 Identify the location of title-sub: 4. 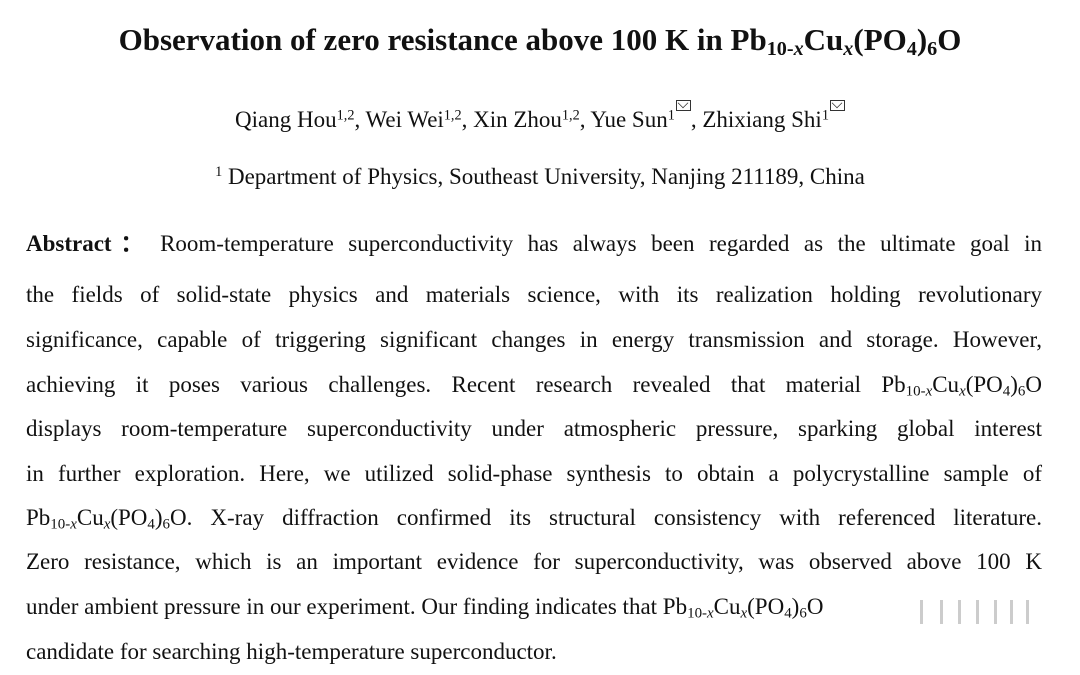
(911, 49).